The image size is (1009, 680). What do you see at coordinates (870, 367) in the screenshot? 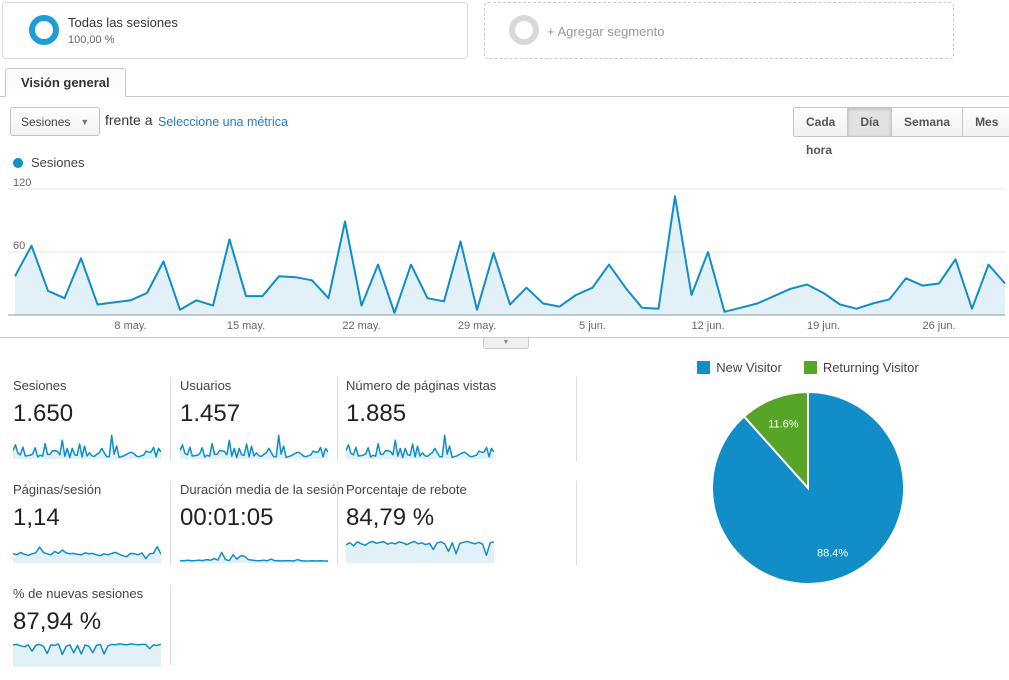
I see `legend-label: Returning Visitor` at bounding box center [870, 367].